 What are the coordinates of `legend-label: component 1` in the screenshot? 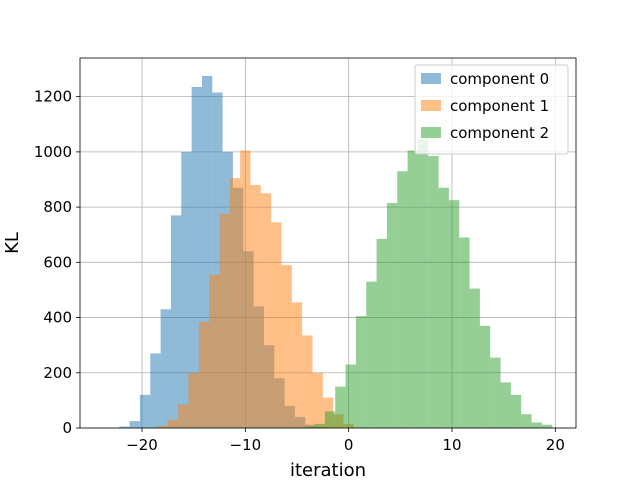 It's located at (499, 106).